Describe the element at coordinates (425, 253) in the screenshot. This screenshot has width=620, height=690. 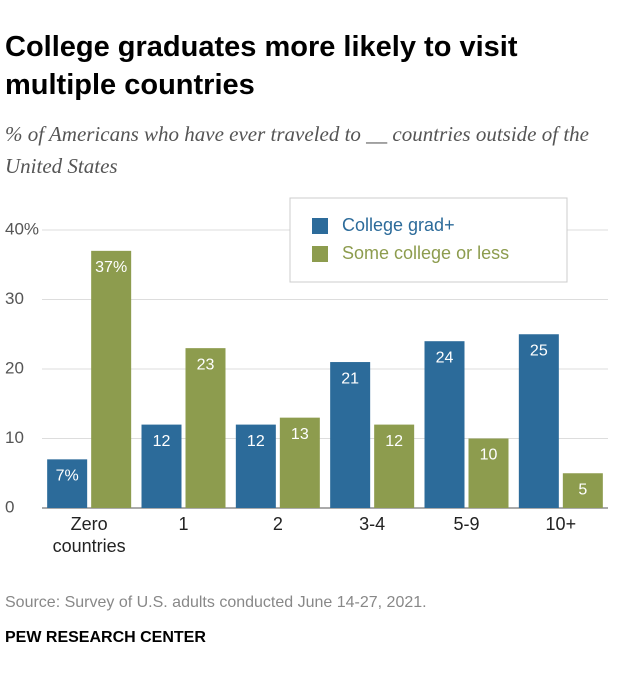
I see `legend-label: Some college or less` at that location.